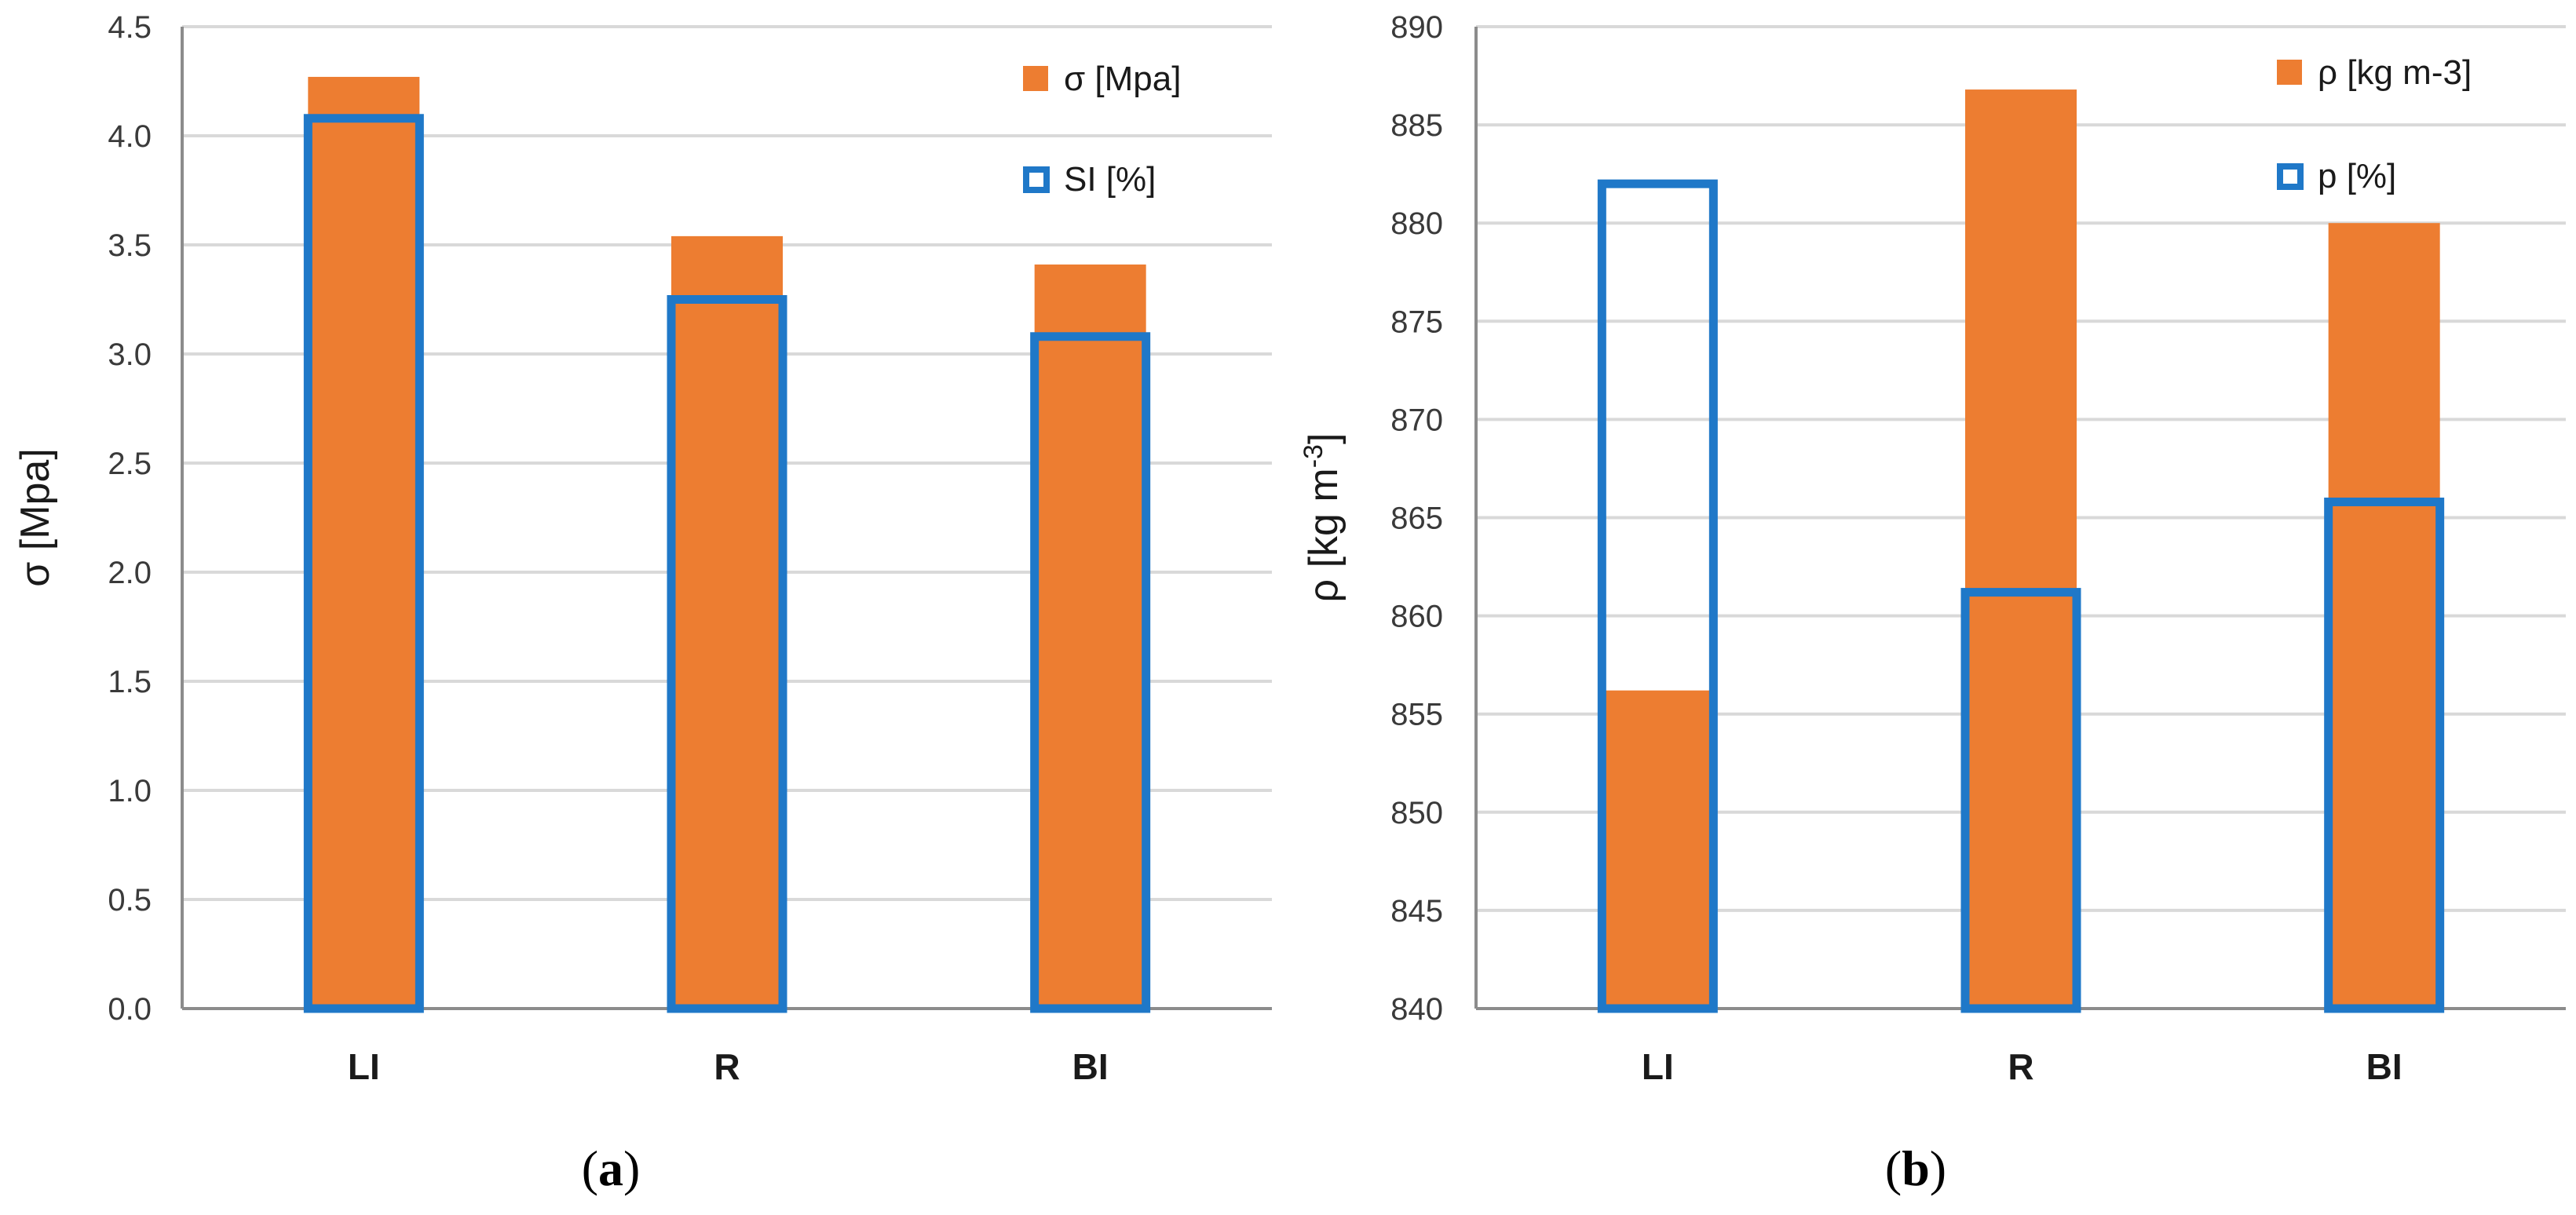 The width and height of the screenshot is (2576, 1215). What do you see at coordinates (1416, 223) in the screenshot?
I see `y-tick-label: 880` at bounding box center [1416, 223].